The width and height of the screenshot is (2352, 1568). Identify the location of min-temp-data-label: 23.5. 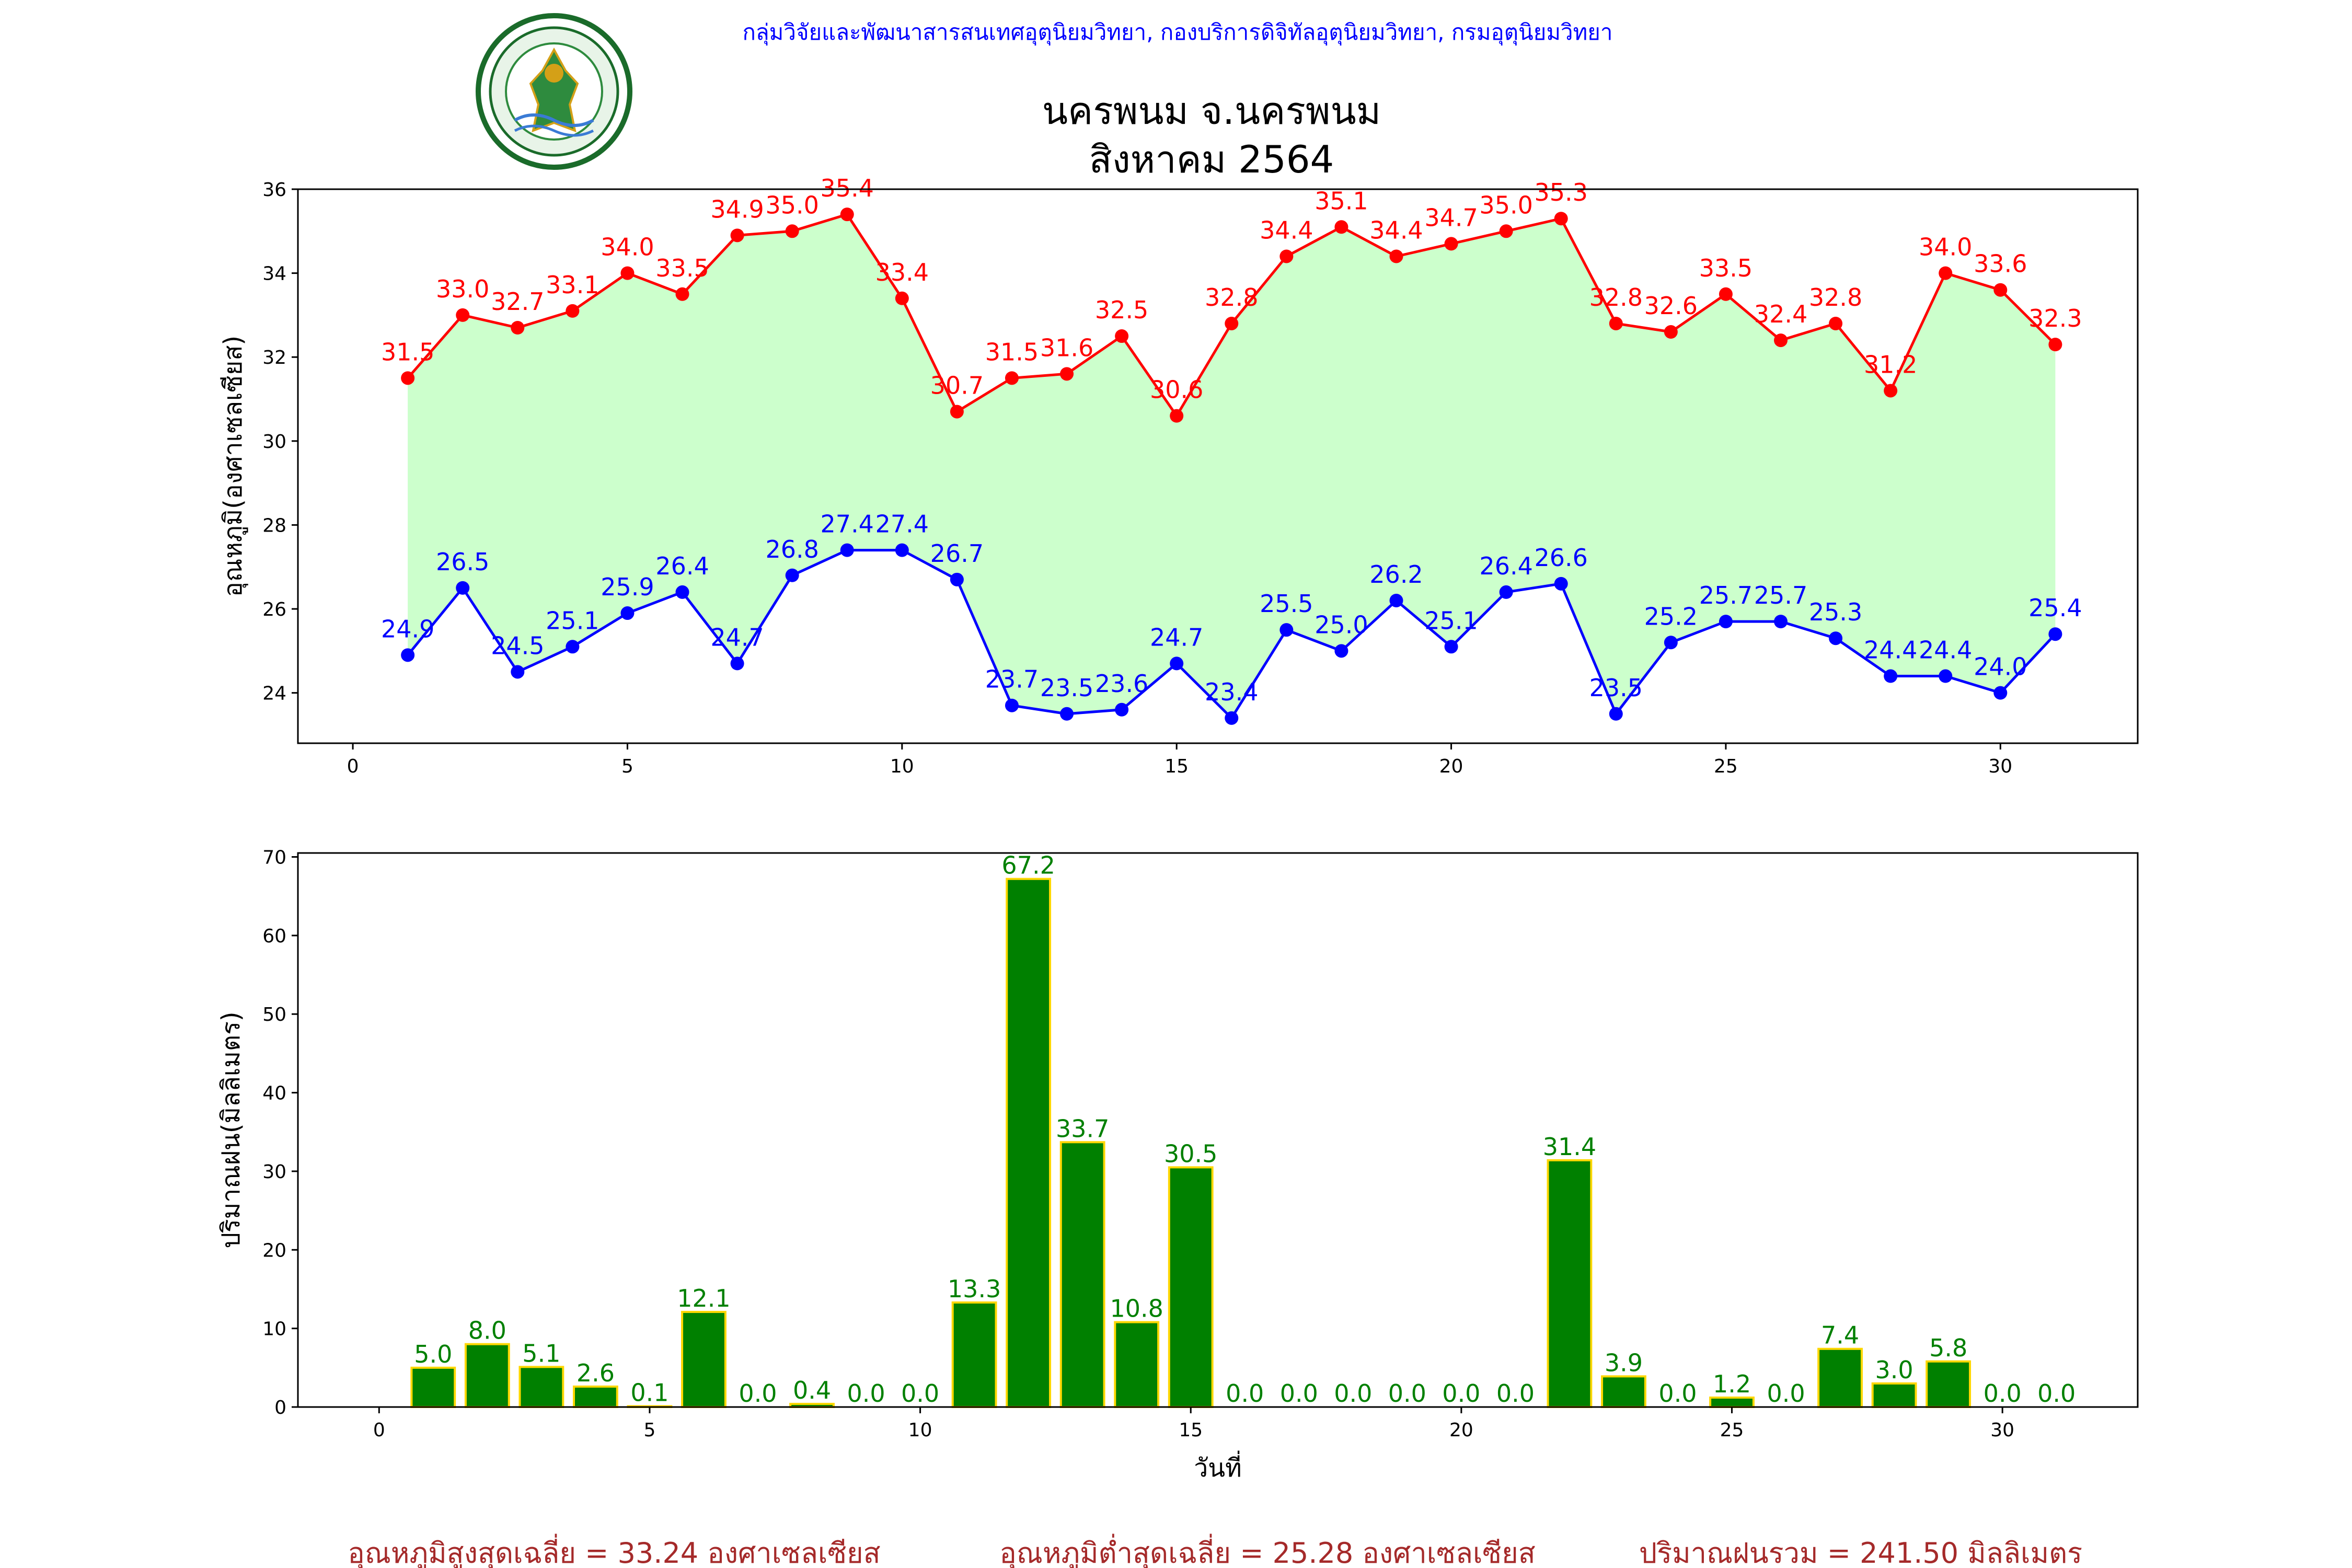
(1616, 688).